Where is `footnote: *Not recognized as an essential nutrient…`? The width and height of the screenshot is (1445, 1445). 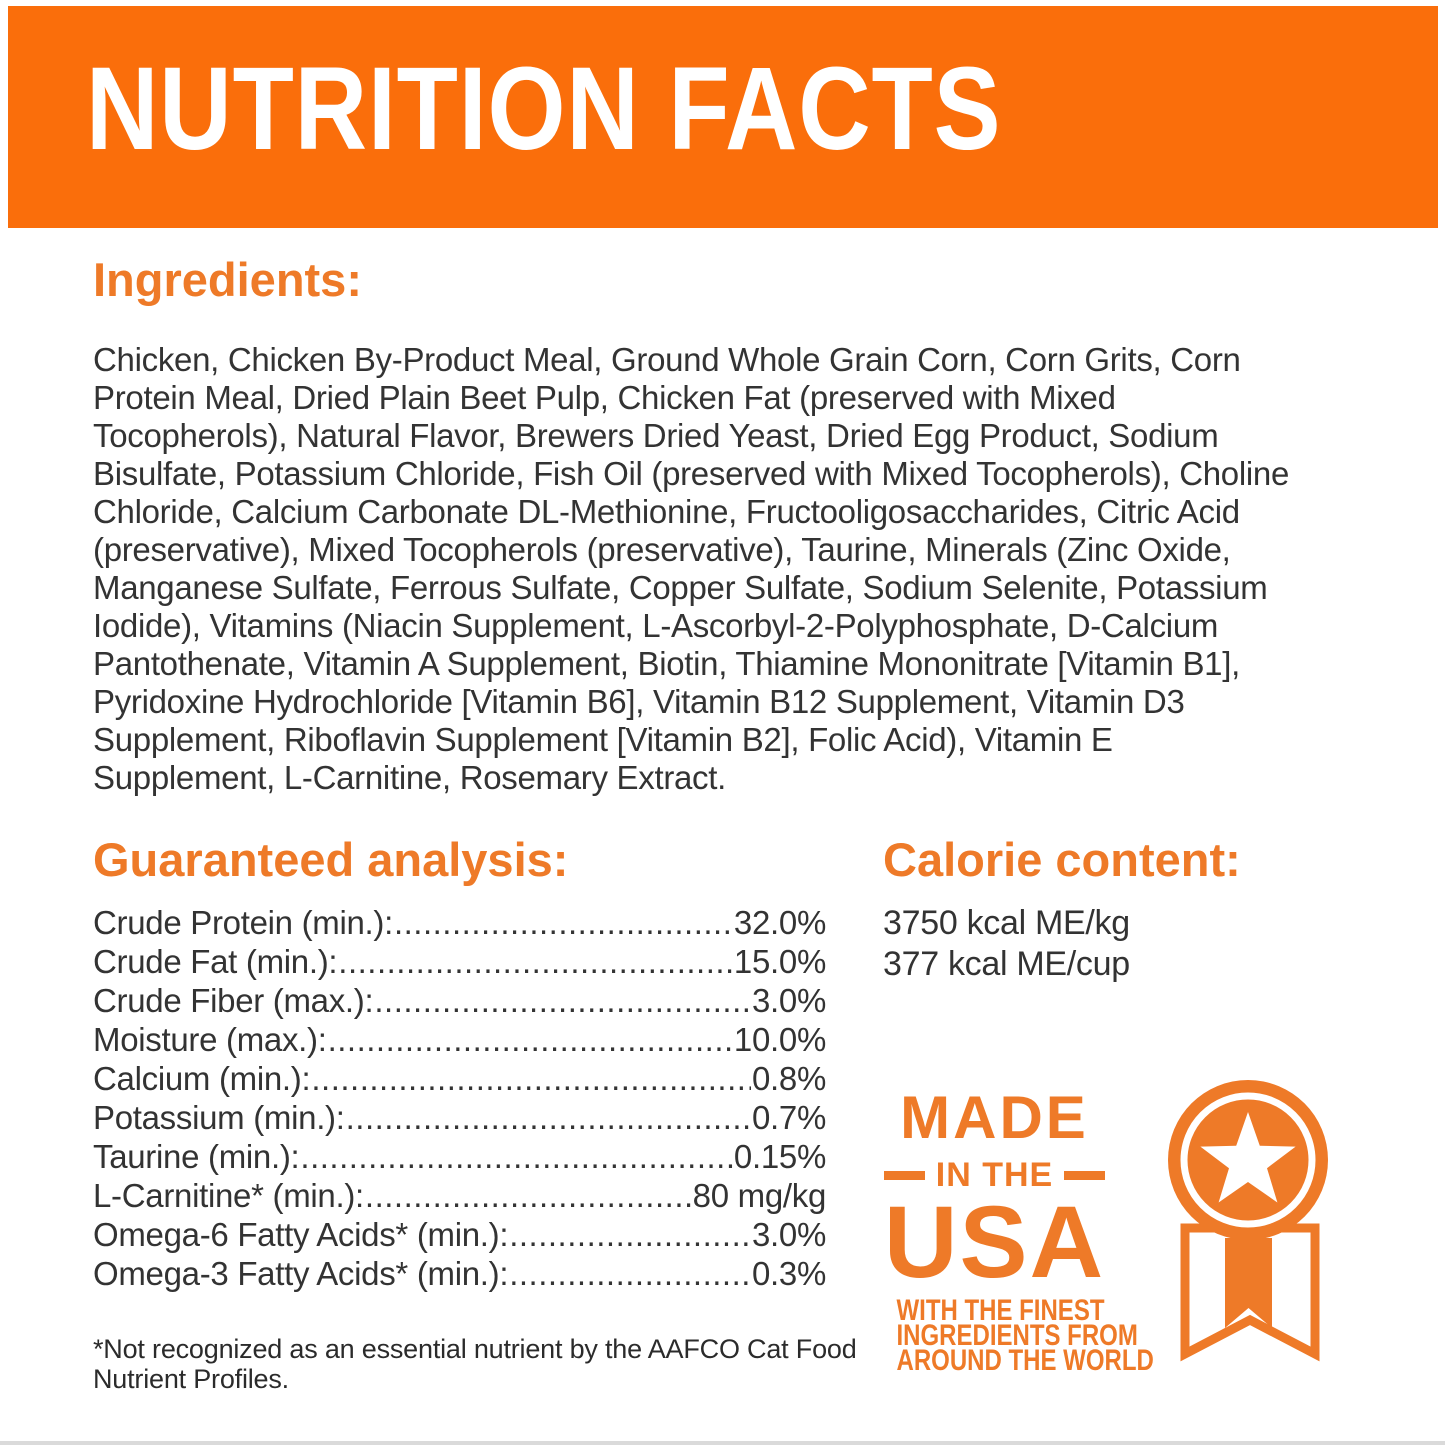 footnote: *Not recognized as an essential nutrient… is located at coordinates (475, 1364).